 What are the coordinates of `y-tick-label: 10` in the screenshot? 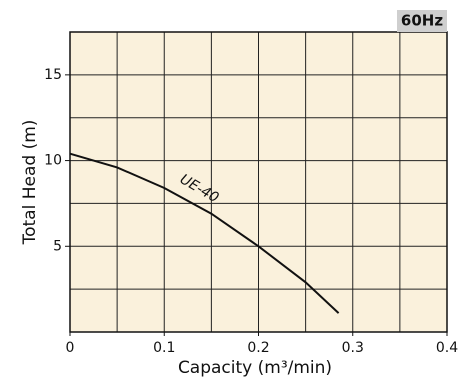 It's located at (53, 161).